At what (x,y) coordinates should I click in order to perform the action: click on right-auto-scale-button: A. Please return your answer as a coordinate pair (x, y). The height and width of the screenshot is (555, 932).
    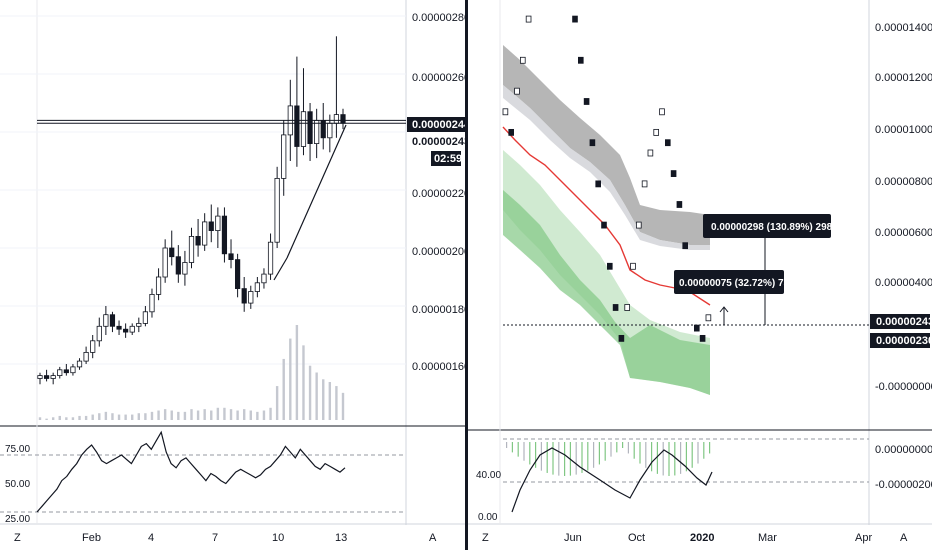
    Looking at the image, I should click on (904, 538).